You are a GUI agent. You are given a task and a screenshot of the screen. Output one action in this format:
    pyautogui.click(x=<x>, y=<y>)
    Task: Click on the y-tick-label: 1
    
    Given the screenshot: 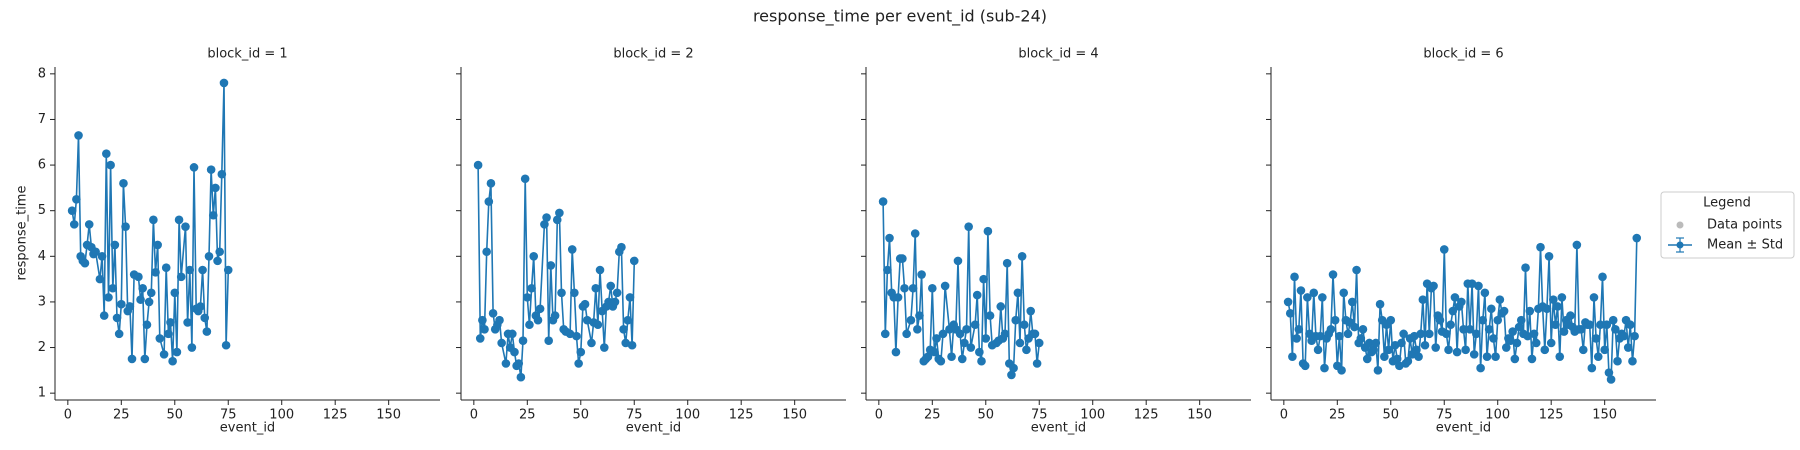 What is the action you would take?
    pyautogui.click(x=42, y=393)
    